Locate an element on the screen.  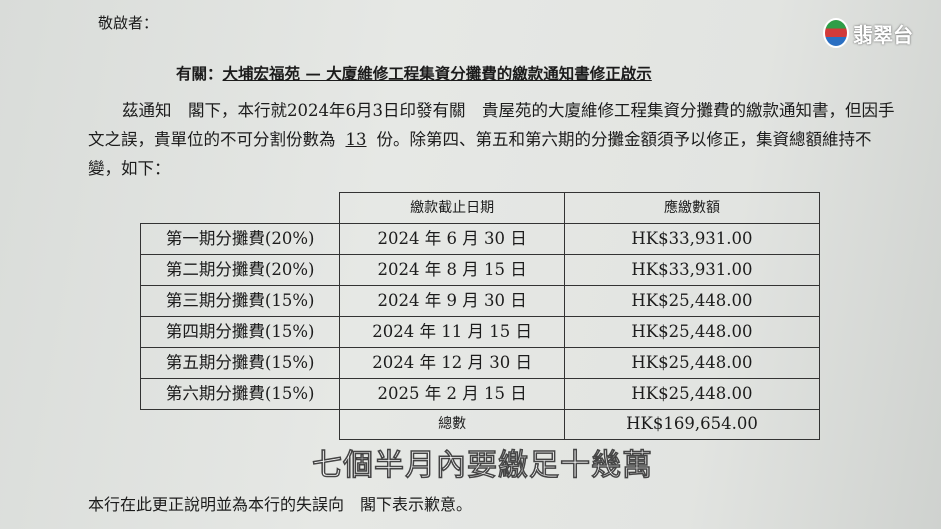
salutation: 敬啟者： is located at coordinates (128, 23).